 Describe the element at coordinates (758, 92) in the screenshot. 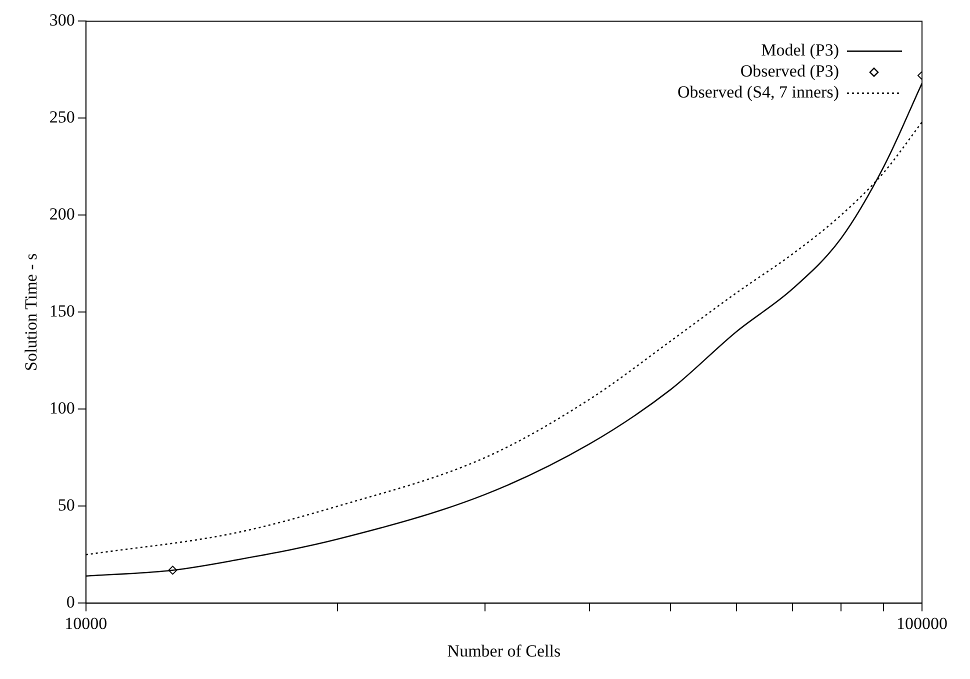

I see `legend-label: Observed (S4, 7 inners)` at that location.